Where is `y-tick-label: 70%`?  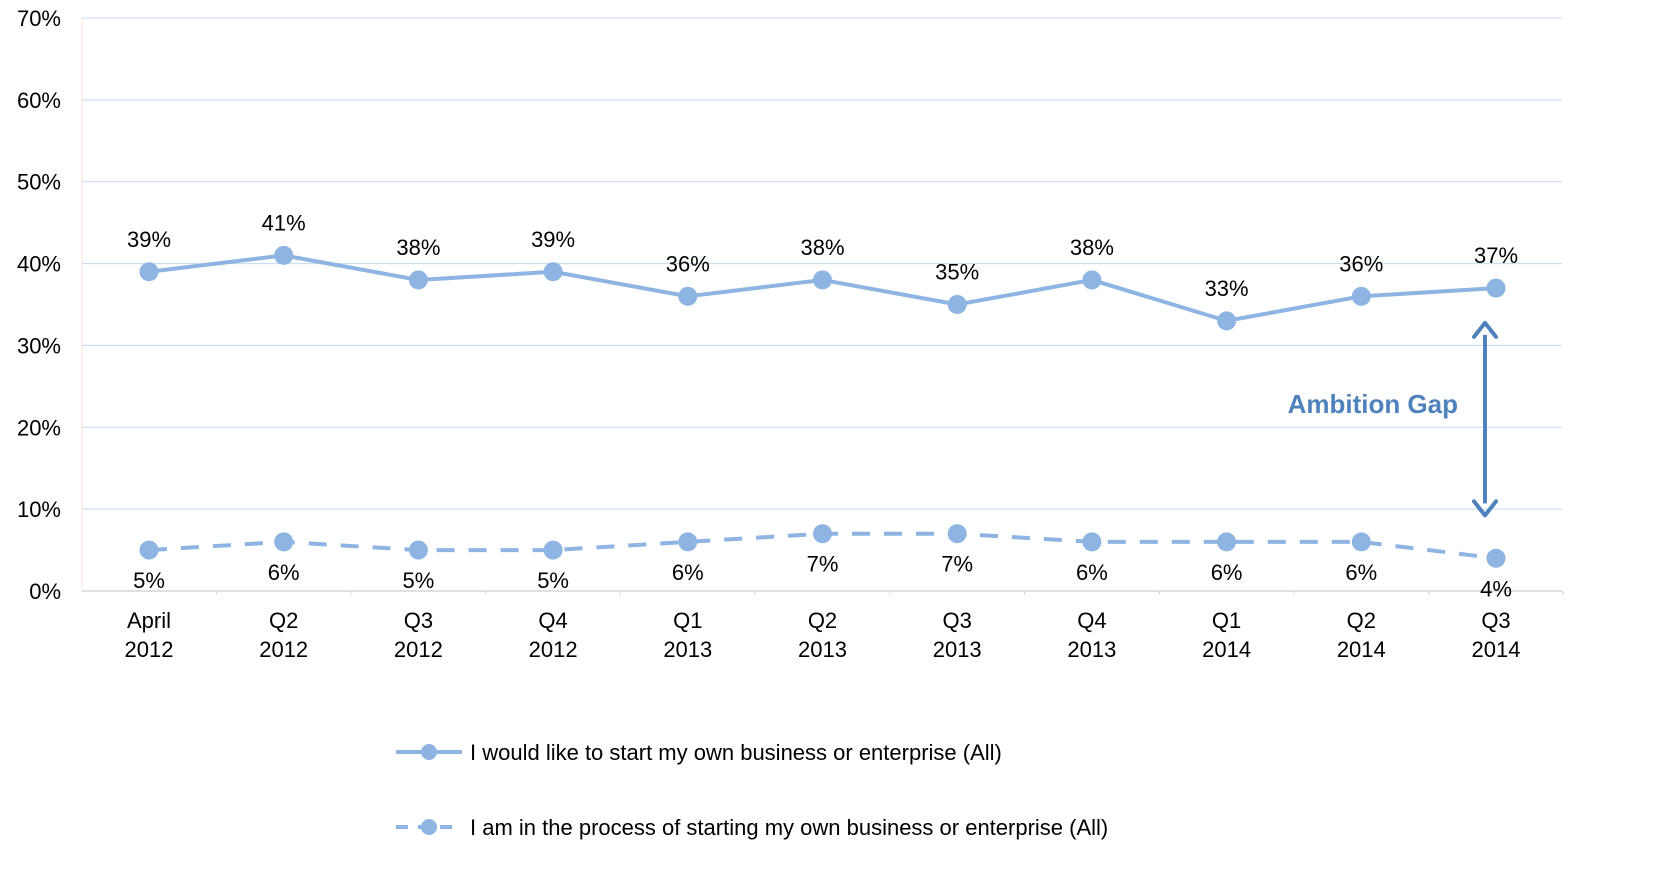 y-tick-label: 70% is located at coordinates (39, 18).